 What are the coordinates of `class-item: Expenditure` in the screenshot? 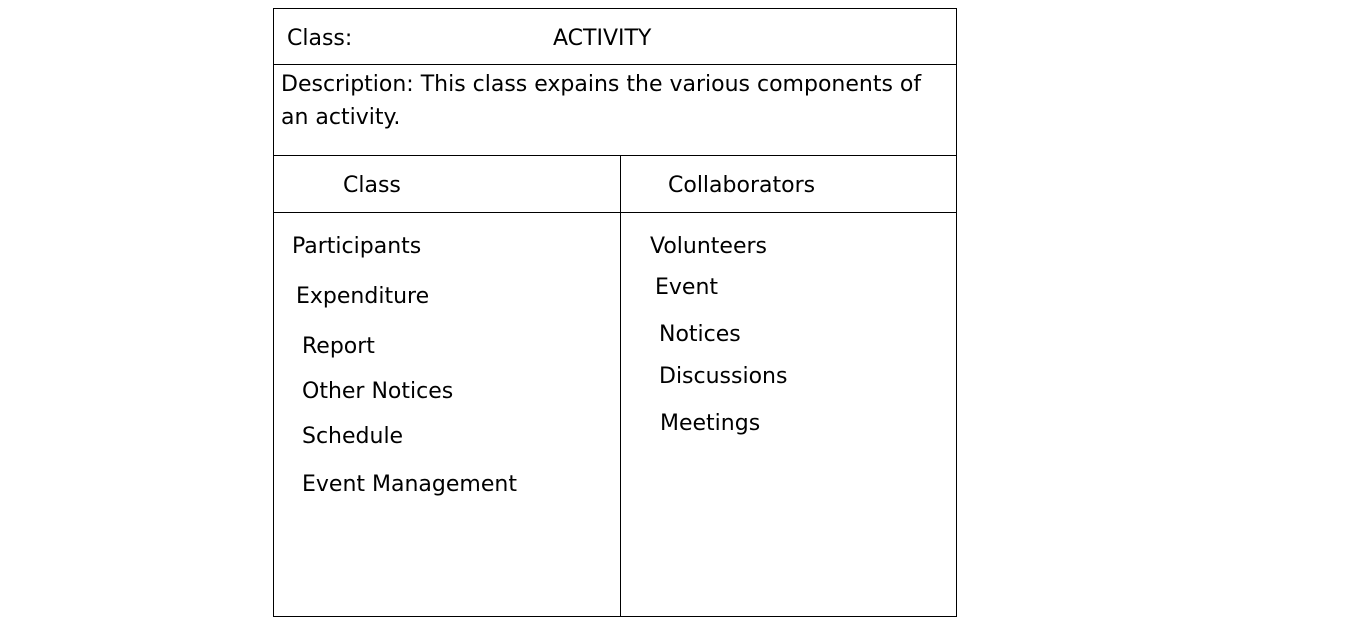 It's located at (363, 296).